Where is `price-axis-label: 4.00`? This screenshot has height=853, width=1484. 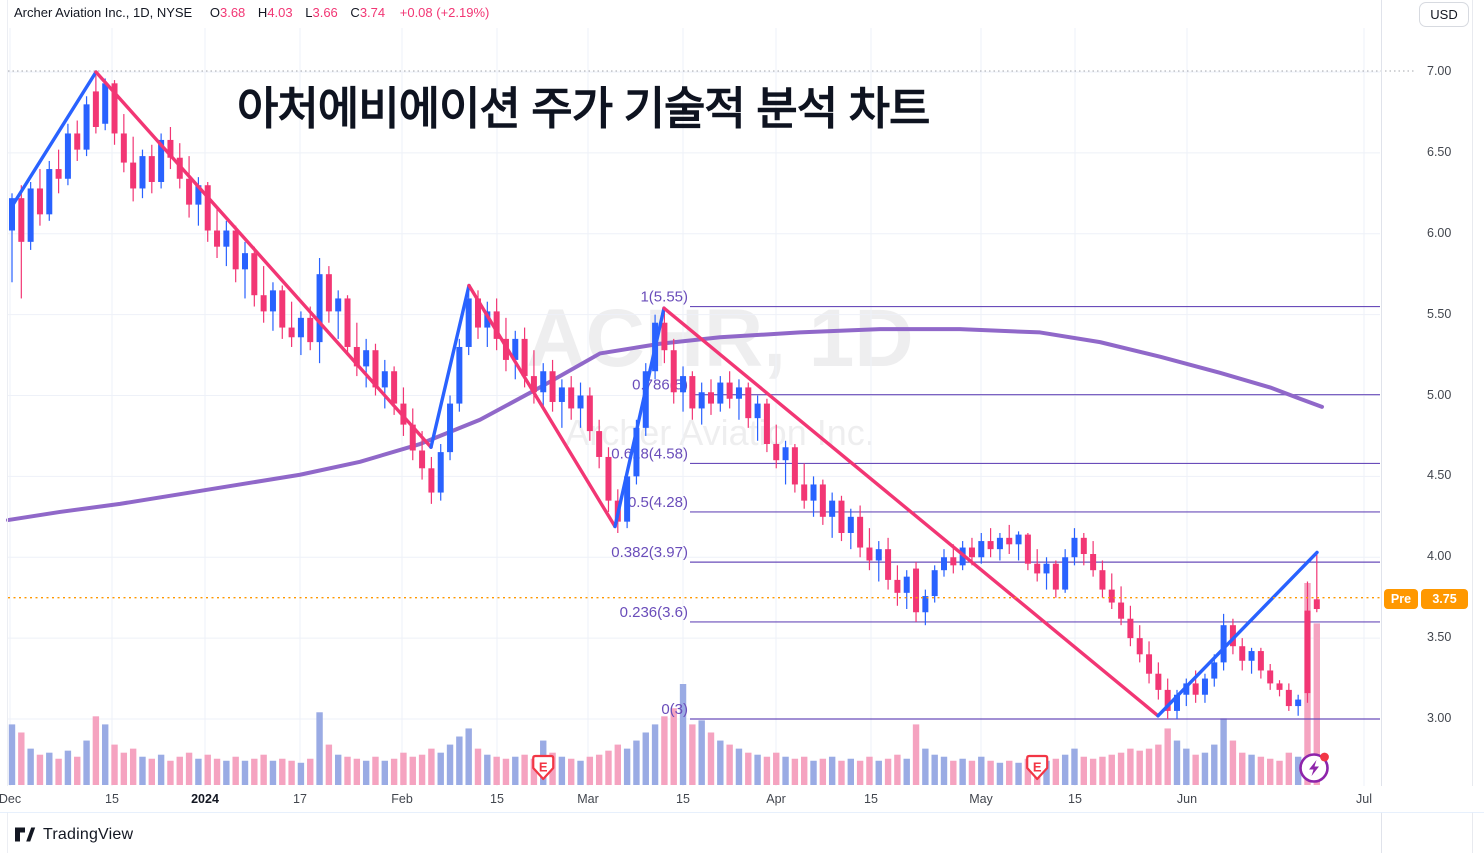 price-axis-label: 4.00 is located at coordinates (1439, 556).